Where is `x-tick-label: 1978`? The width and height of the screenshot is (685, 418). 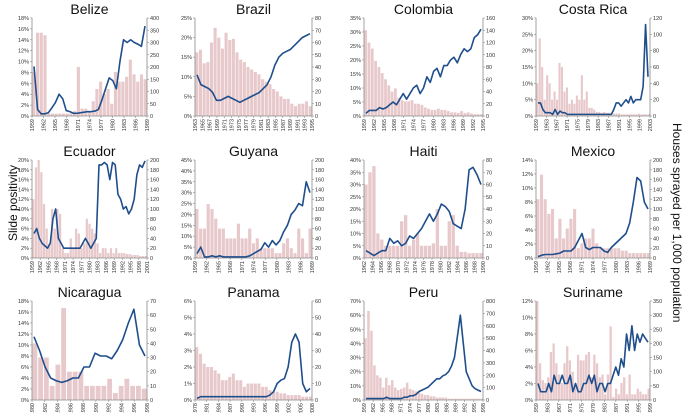
x-tick-label: 1978 is located at coordinates (196, 408).